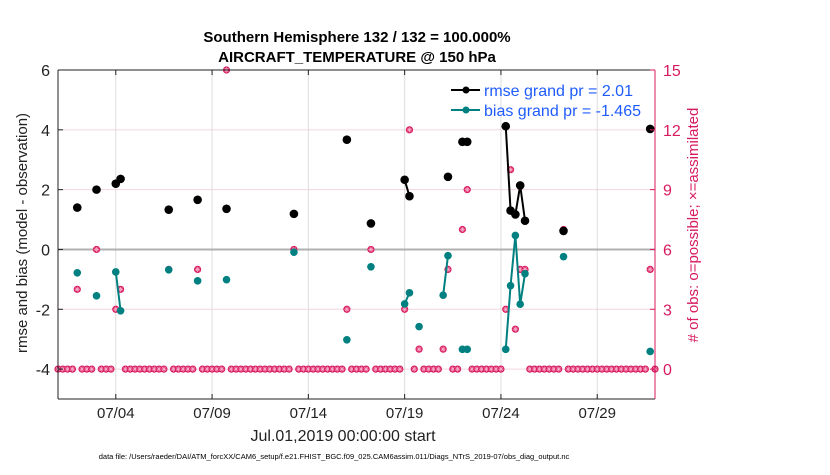  What do you see at coordinates (45, 250) in the screenshot?
I see `y-tick-label-left: 0` at bounding box center [45, 250].